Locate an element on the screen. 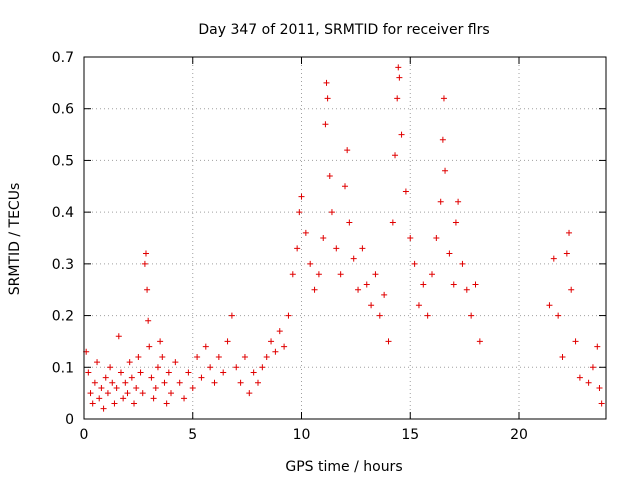 Image resolution: width=640 pixels, height=480 pixels. x-tick-label-2: 10 is located at coordinates (302, 435).